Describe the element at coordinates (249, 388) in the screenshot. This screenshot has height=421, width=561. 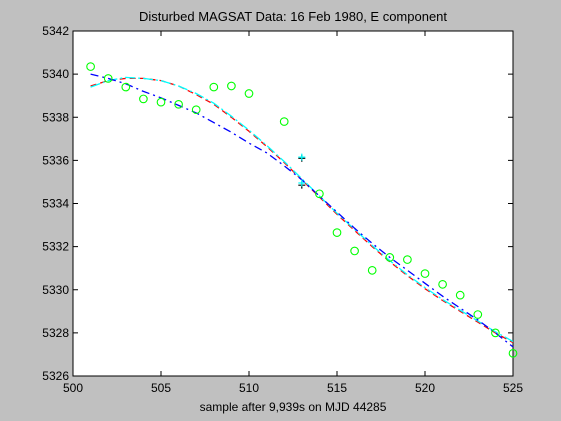
I see `x-tick-label: 510` at that location.